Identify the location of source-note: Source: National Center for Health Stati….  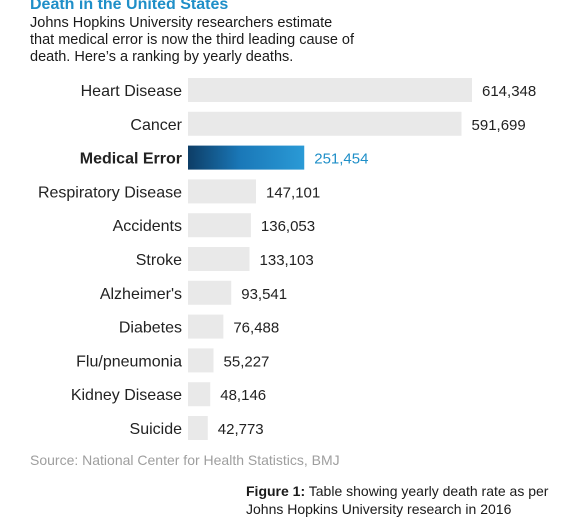
(185, 460).